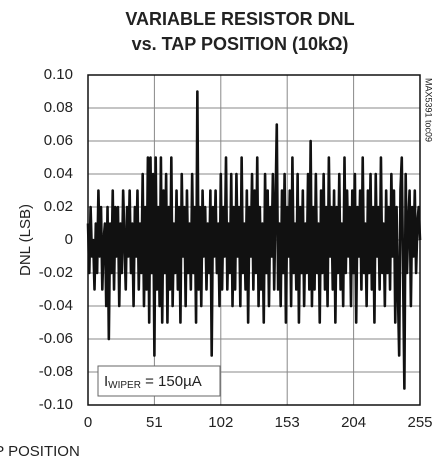  What do you see at coordinates (171, 381) in the screenshot?
I see `annotation-text: = 150µA` at bounding box center [171, 381].